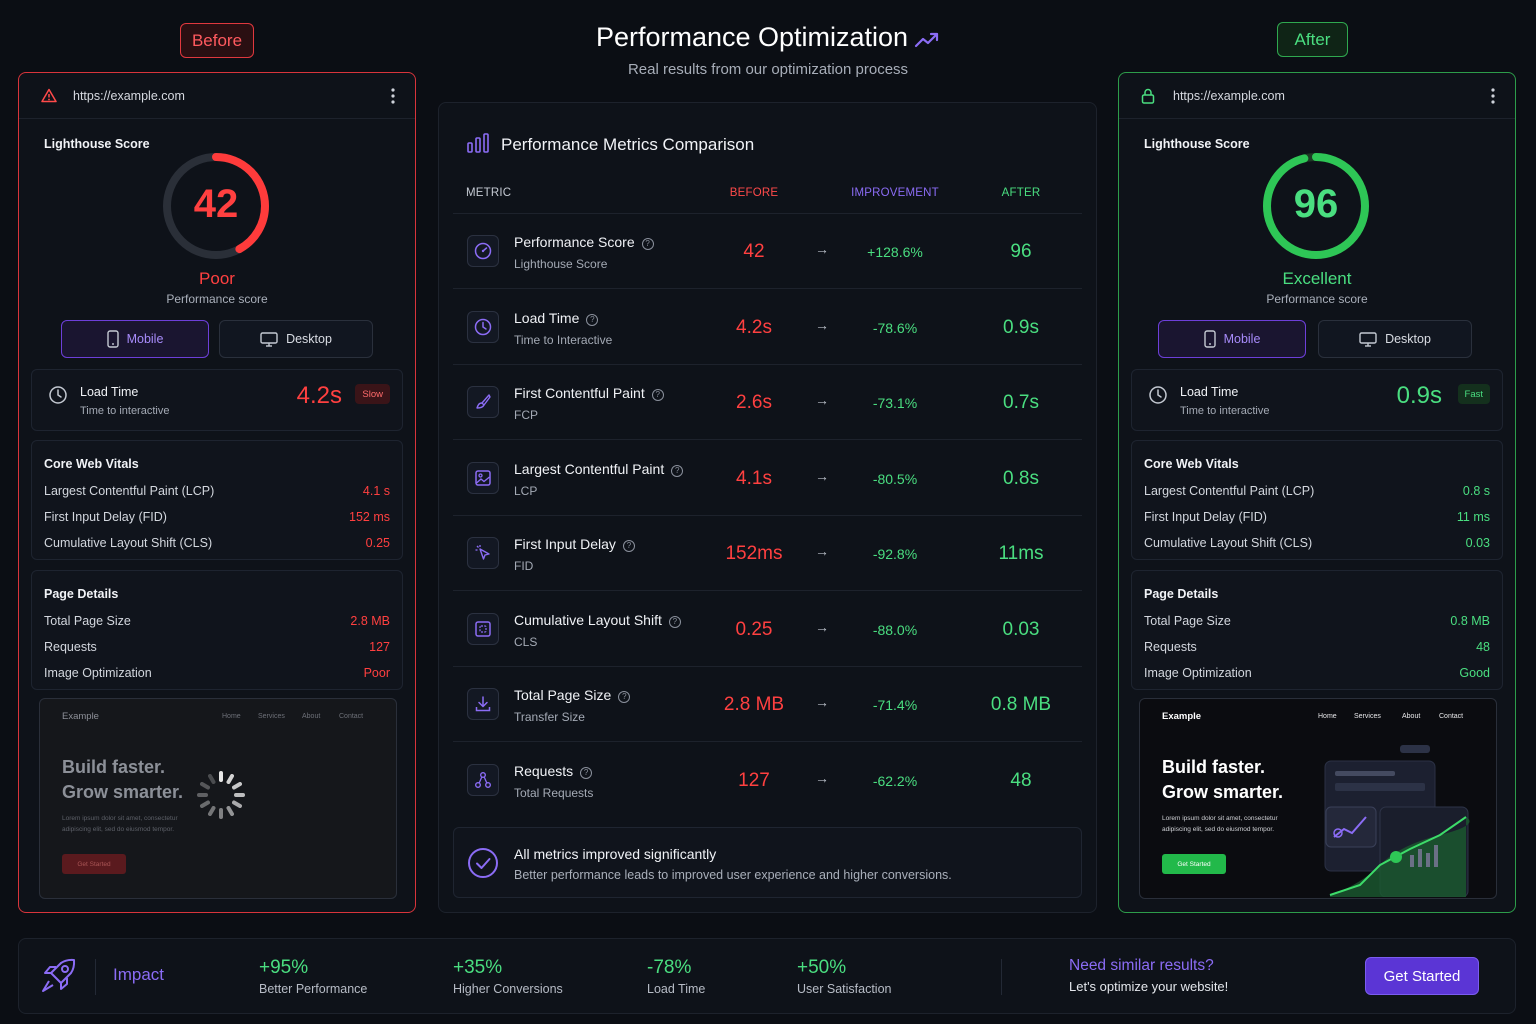 This screenshot has height=1024, width=1536. What do you see at coordinates (895, 554) in the screenshot?
I see `metric-improvement: -92.8%` at bounding box center [895, 554].